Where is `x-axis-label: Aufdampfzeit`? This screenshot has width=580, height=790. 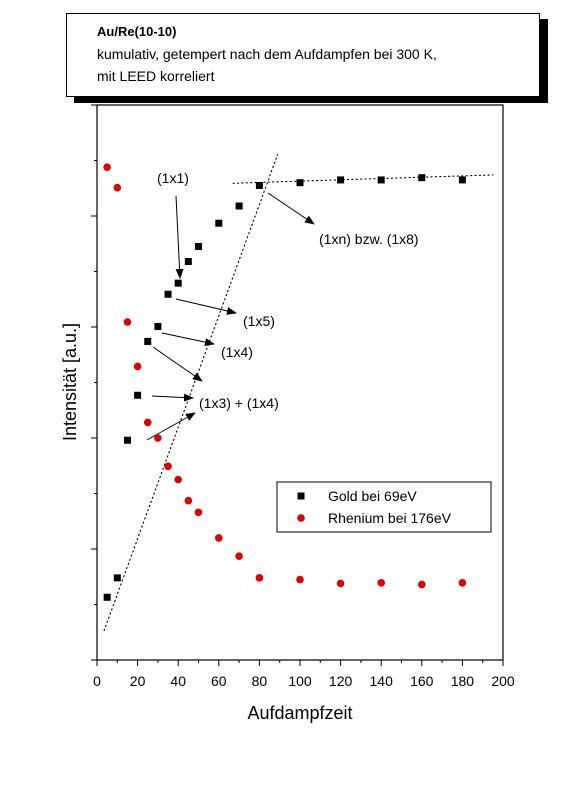
x-axis-label: Aufdampfzeit is located at coordinates (299, 713).